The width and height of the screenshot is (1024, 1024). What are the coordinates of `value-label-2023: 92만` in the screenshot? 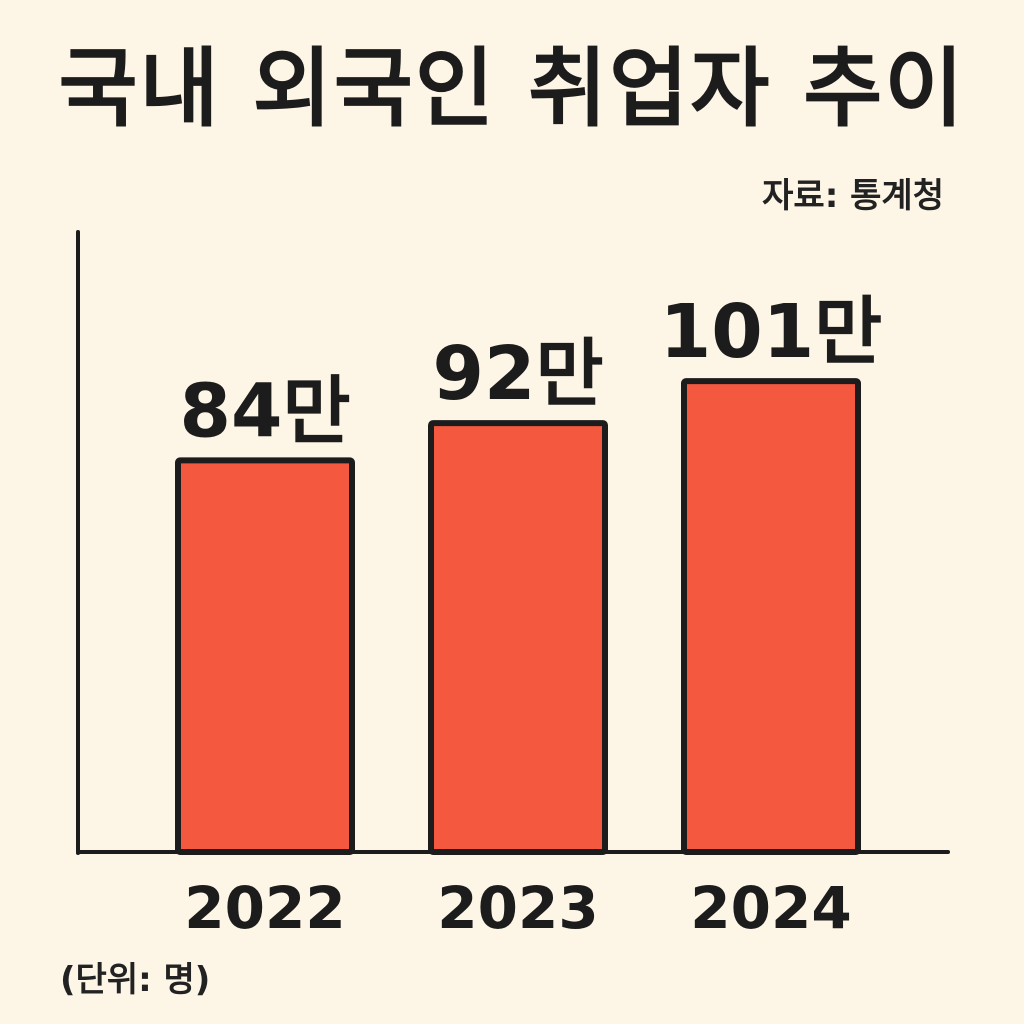 It's located at (517, 374).